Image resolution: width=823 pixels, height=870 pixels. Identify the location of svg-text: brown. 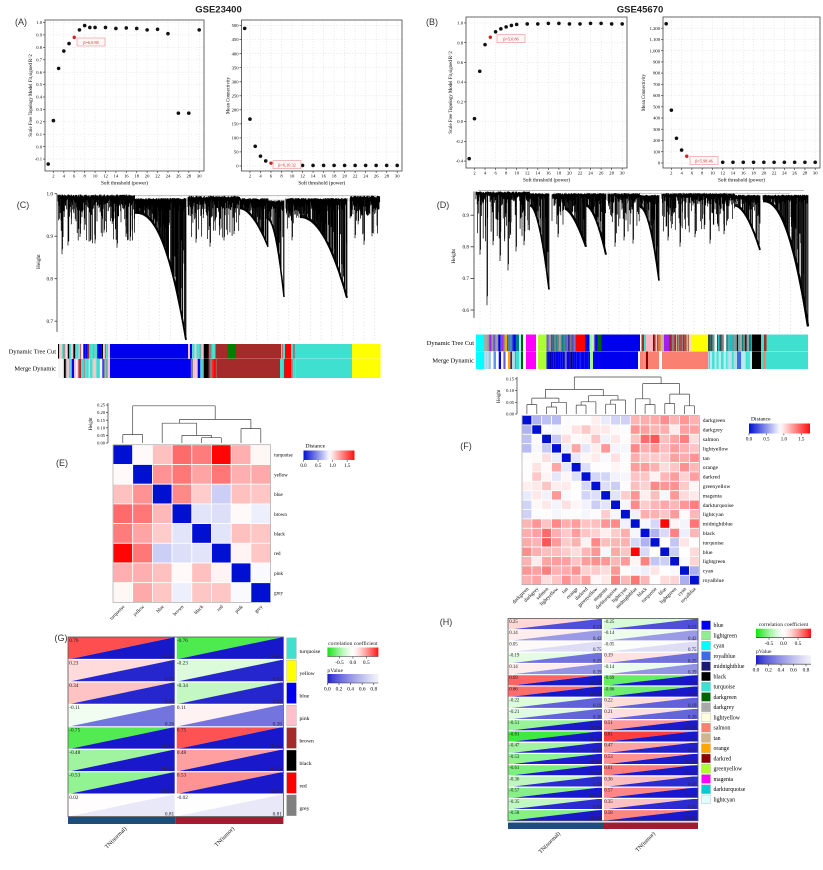
(307, 742).